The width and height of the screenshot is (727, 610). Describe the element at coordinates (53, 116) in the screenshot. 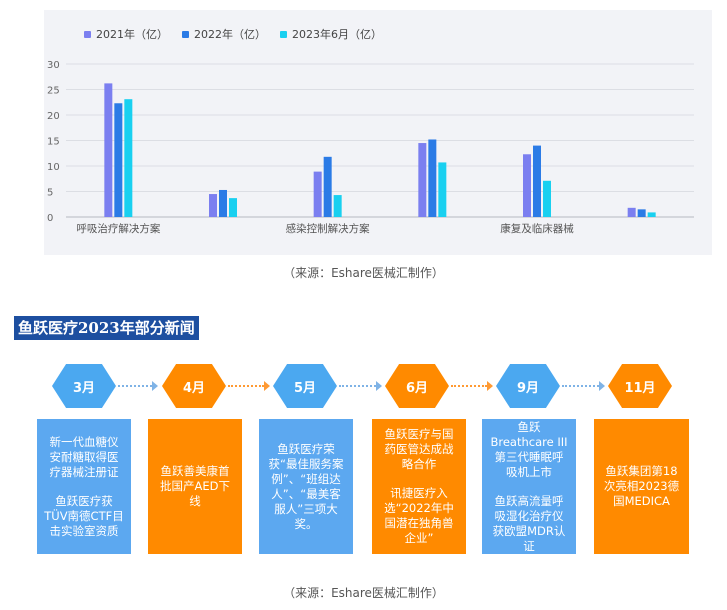

I see `y-tick-label: 20` at that location.